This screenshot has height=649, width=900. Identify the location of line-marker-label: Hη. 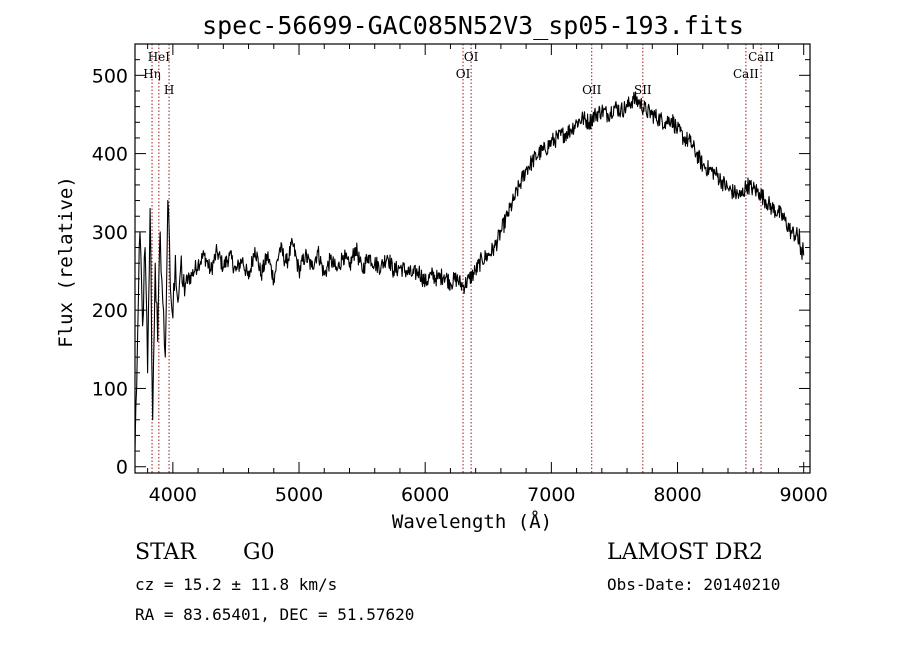
(152, 74).